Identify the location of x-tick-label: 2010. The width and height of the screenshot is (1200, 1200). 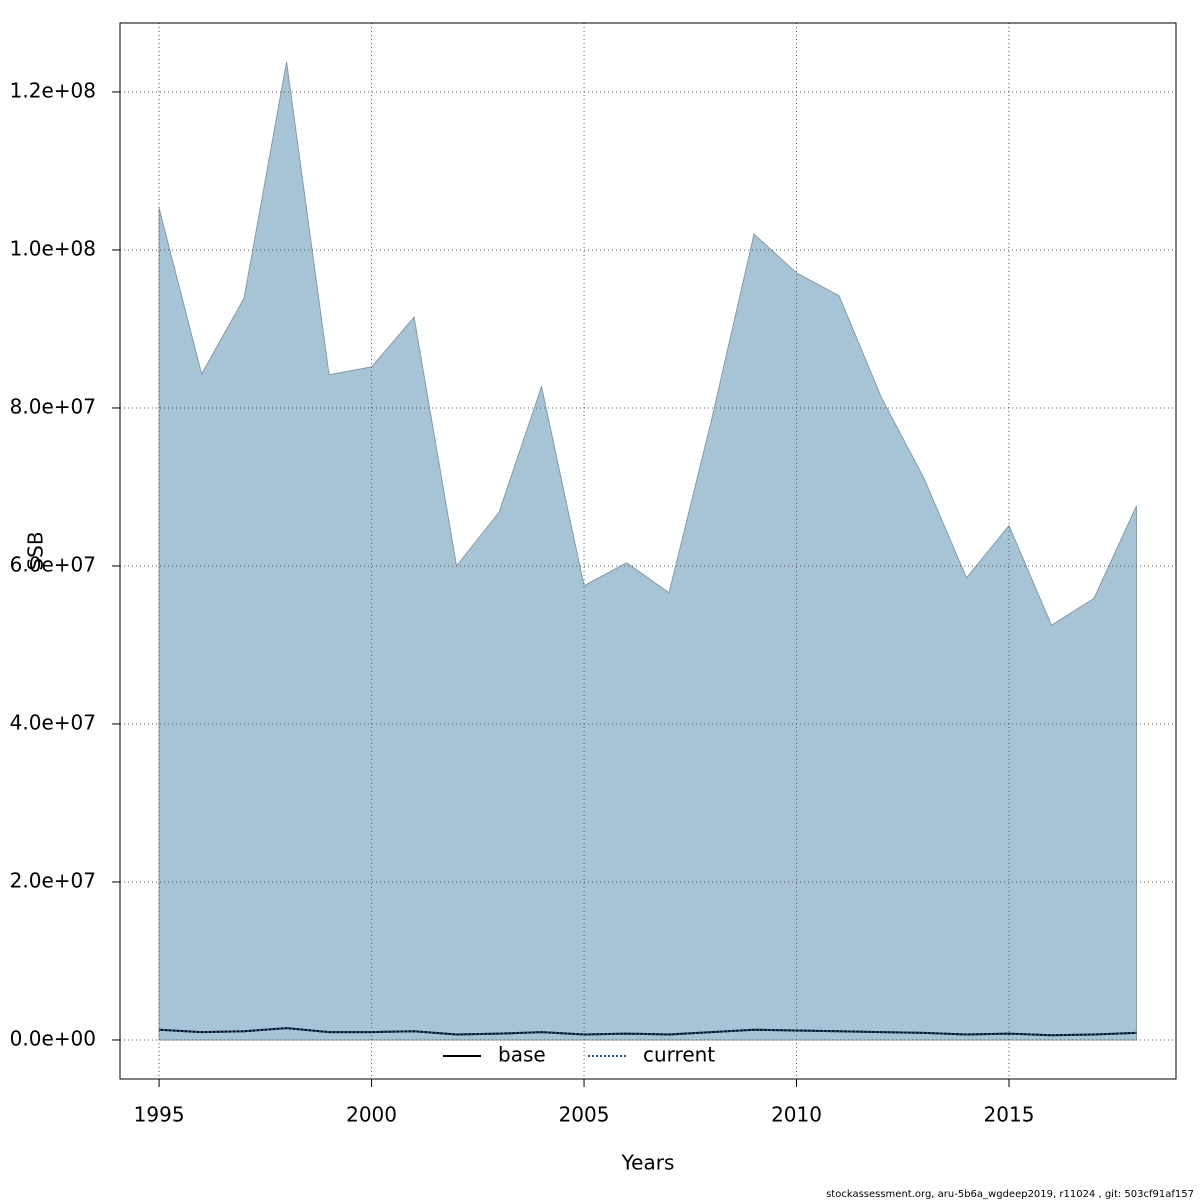
(796, 1115).